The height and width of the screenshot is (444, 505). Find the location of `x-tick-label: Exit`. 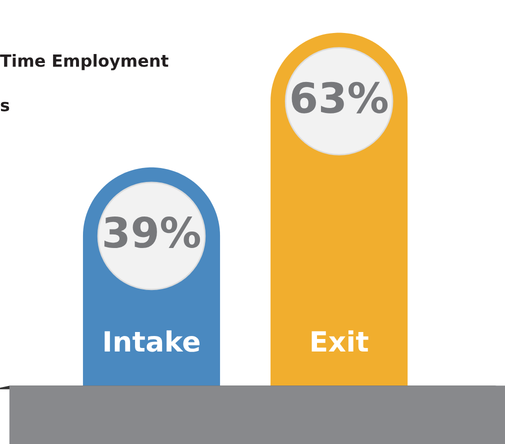

x-tick-label: Exit is located at coordinates (340, 341).